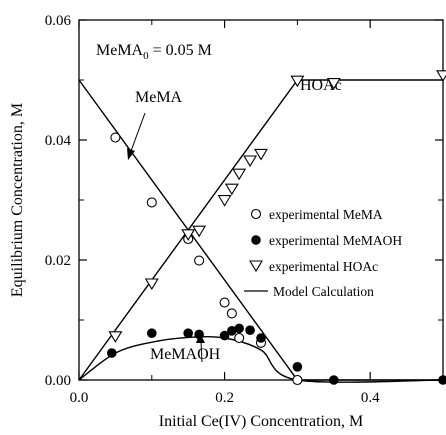  What do you see at coordinates (256, 214) in the screenshot?
I see `legend-marker-mema` at bounding box center [256, 214].